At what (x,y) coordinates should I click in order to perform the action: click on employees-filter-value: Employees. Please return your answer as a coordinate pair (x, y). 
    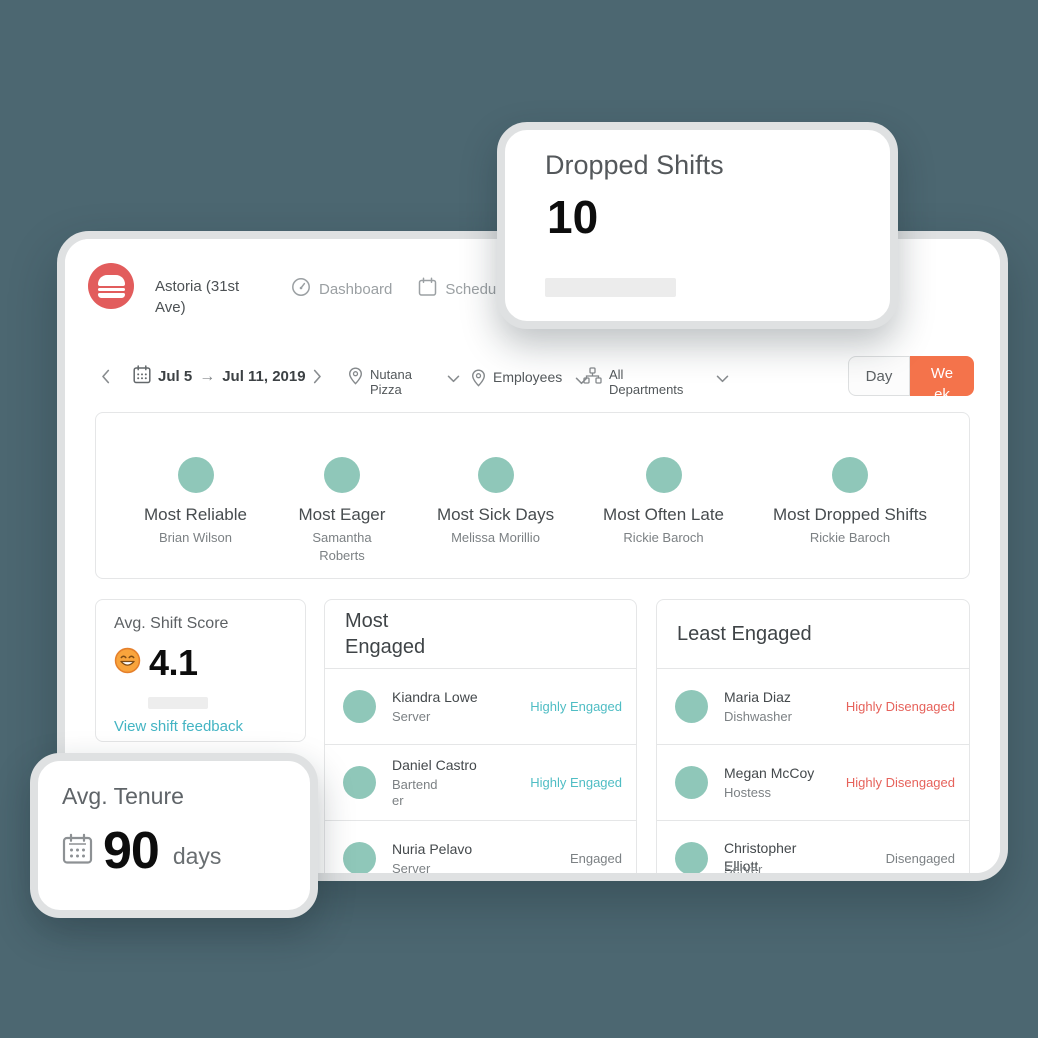
    Looking at the image, I should click on (528, 377).